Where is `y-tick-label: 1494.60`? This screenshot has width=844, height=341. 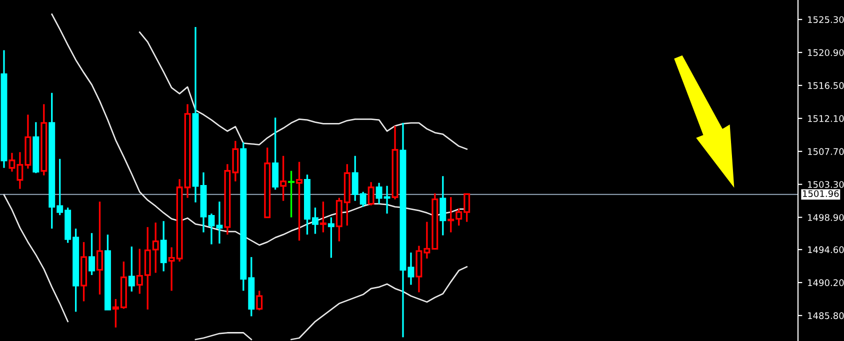 y-tick-label: 1494.60 is located at coordinates (826, 250).